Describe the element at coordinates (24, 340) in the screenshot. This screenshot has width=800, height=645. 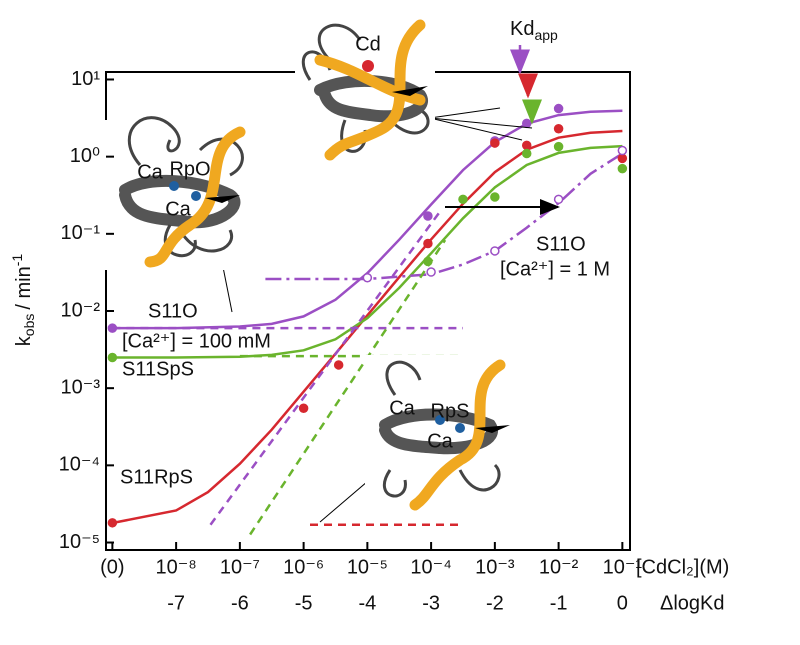
I see `y-label-main: k` at that location.